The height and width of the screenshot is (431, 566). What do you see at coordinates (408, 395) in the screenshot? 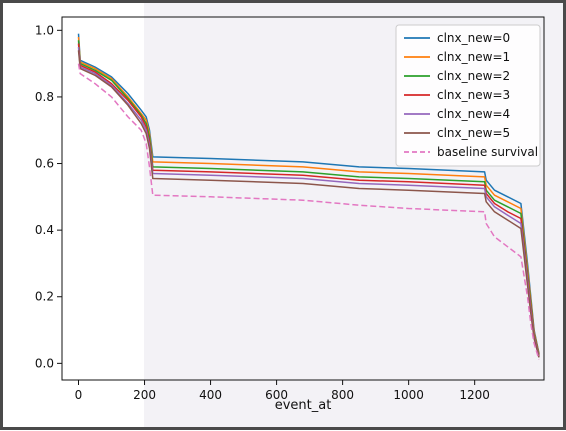
I see `x-tick-label: 1000` at bounding box center [408, 395].